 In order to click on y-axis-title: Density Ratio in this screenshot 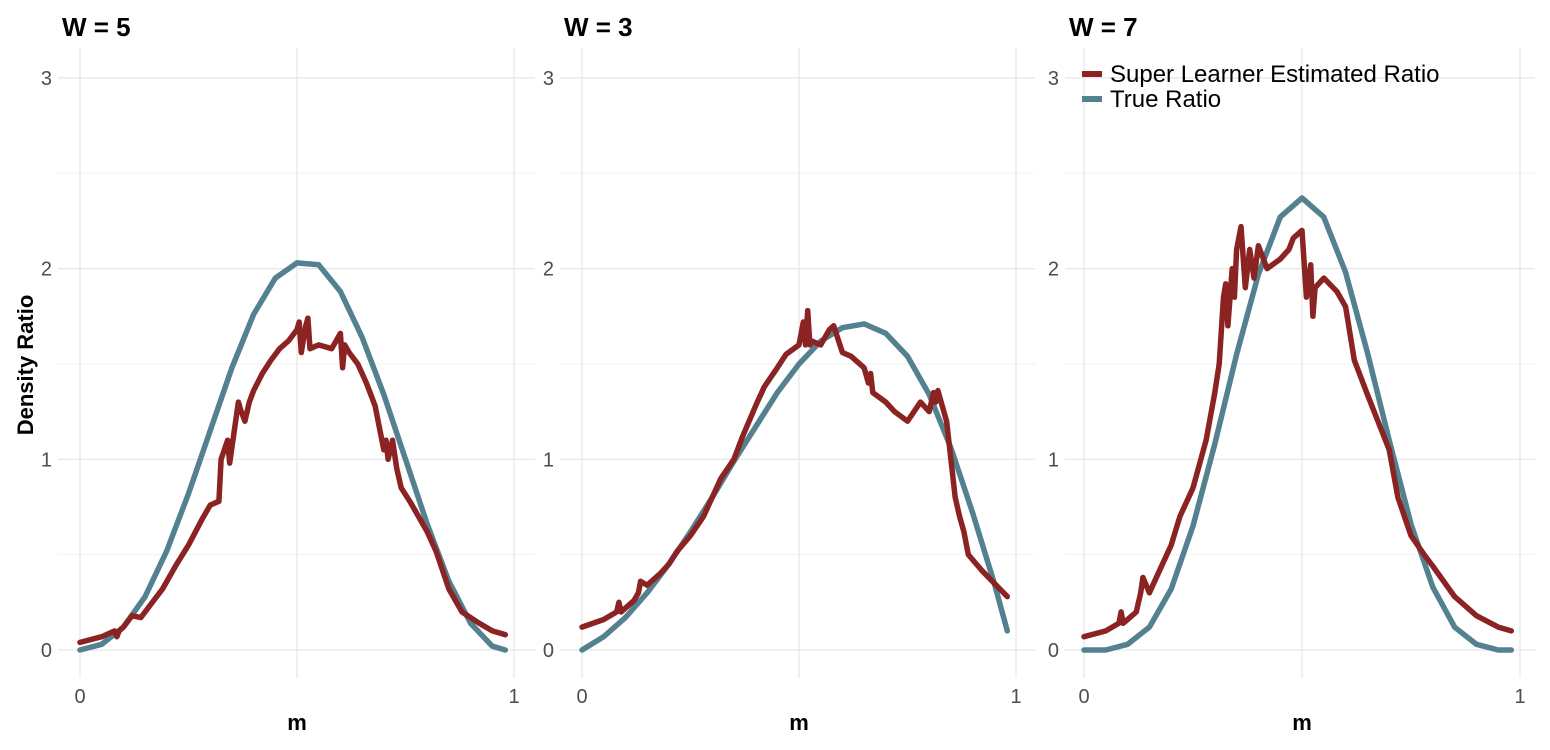, I will do `click(25, 365)`.